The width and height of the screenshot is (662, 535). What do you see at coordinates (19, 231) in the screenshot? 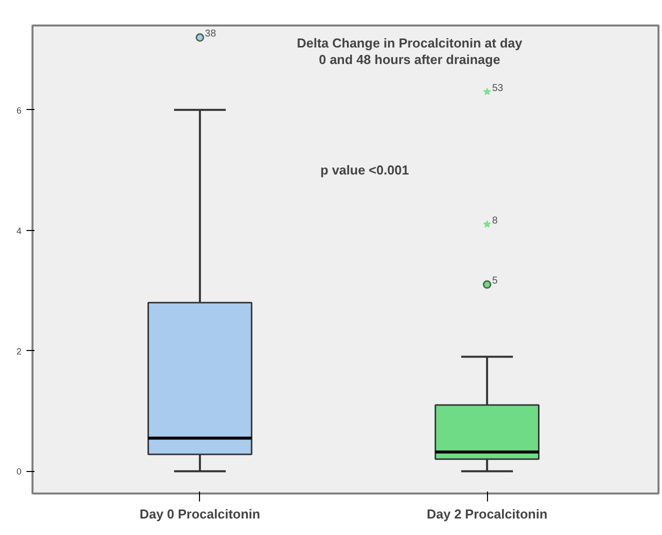
I see `y-tick-label: 4` at bounding box center [19, 231].